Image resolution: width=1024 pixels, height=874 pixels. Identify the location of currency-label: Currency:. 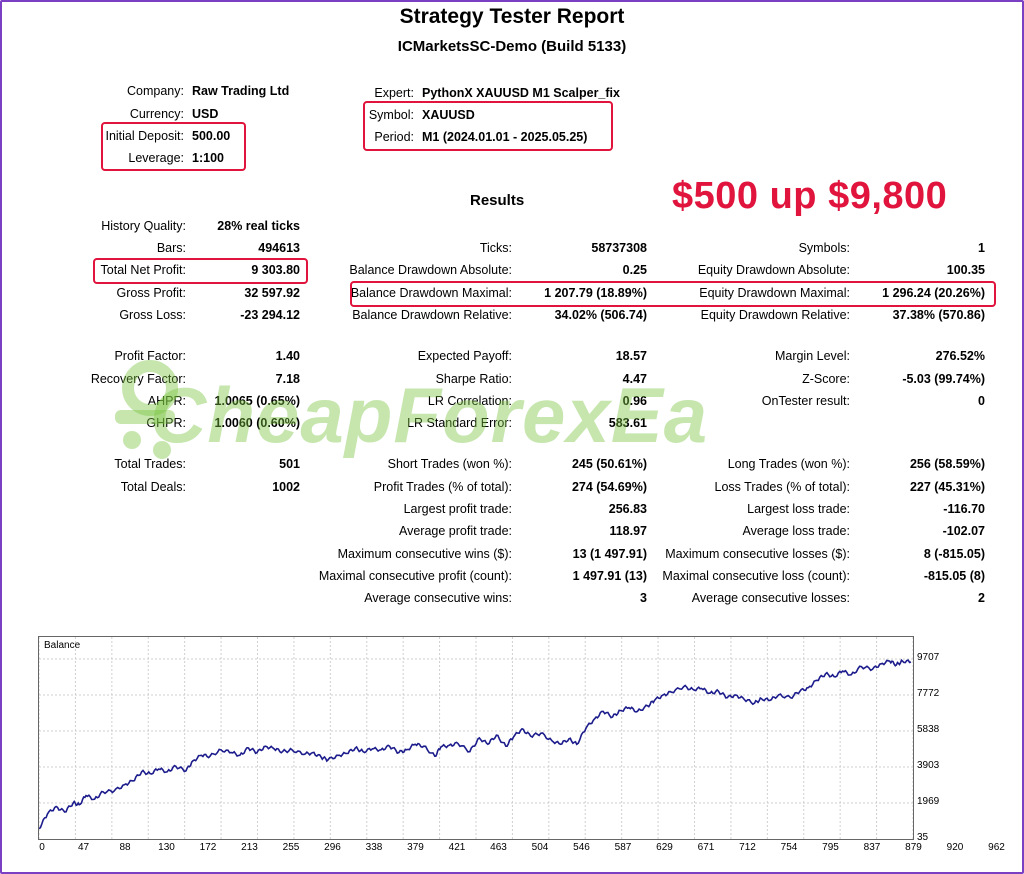
(156, 114).